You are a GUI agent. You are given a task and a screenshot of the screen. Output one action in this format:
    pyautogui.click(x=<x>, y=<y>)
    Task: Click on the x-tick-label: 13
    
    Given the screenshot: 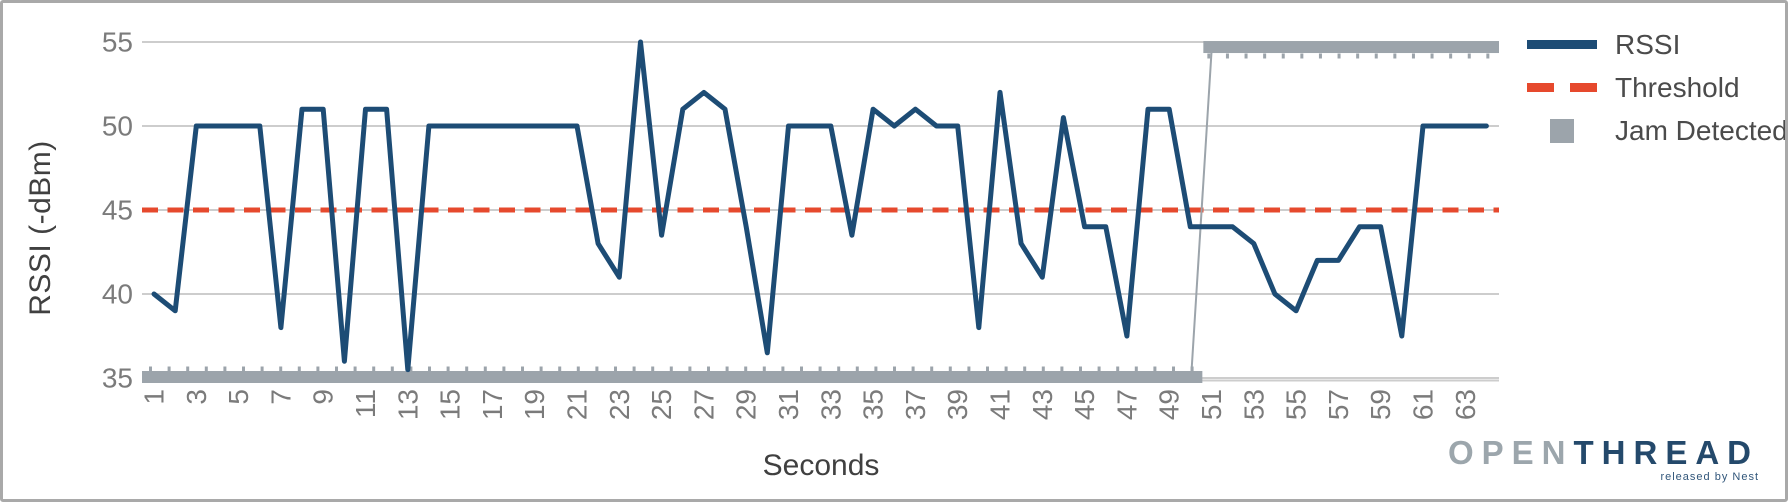 What is the action you would take?
    pyautogui.click(x=407, y=404)
    